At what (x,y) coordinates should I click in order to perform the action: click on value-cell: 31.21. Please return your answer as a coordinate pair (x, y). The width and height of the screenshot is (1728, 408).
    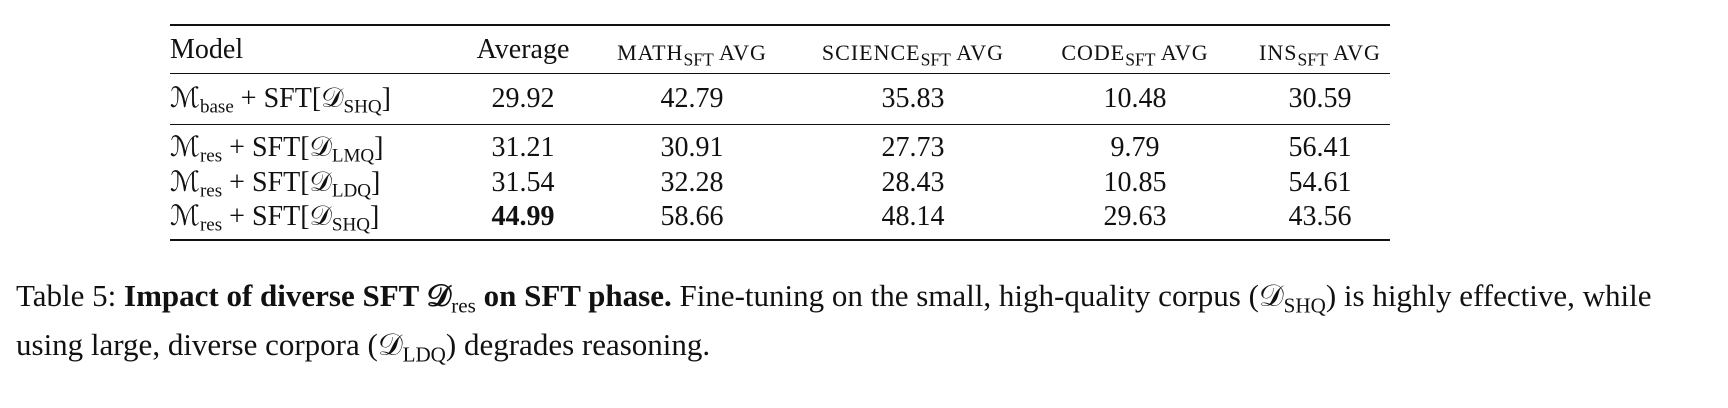
    Looking at the image, I should click on (523, 147).